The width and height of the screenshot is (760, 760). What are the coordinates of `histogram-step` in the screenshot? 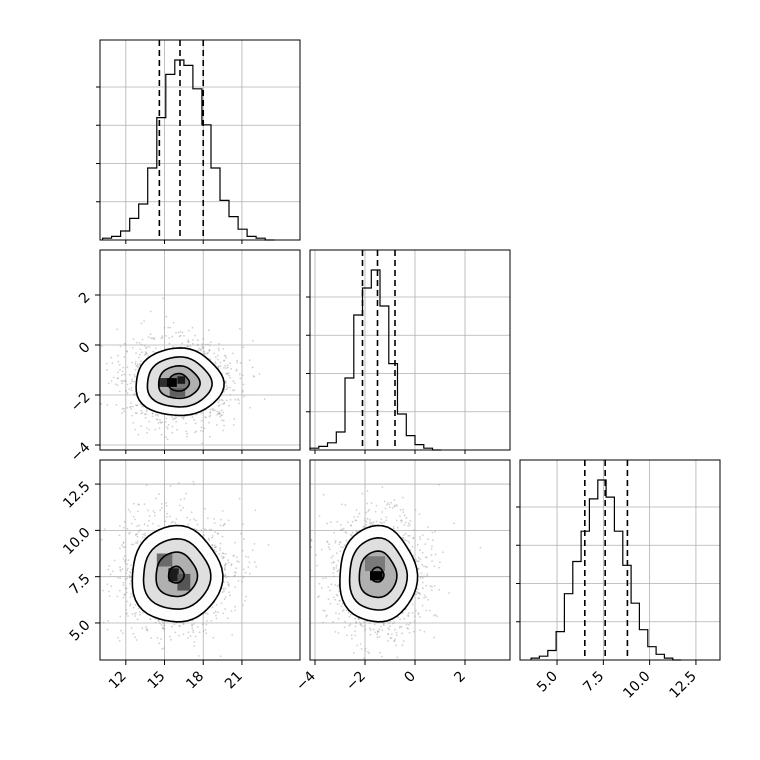 It's located at (606, 570).